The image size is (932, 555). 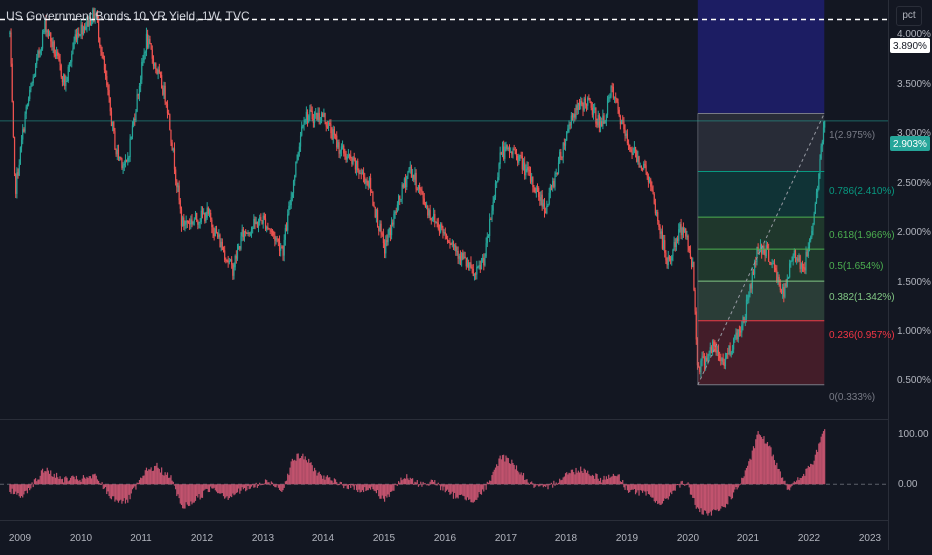 What do you see at coordinates (128, 16) in the screenshot?
I see `chart-title: US Government Bonds 10 YR Yield, 1W, TVC` at bounding box center [128, 16].